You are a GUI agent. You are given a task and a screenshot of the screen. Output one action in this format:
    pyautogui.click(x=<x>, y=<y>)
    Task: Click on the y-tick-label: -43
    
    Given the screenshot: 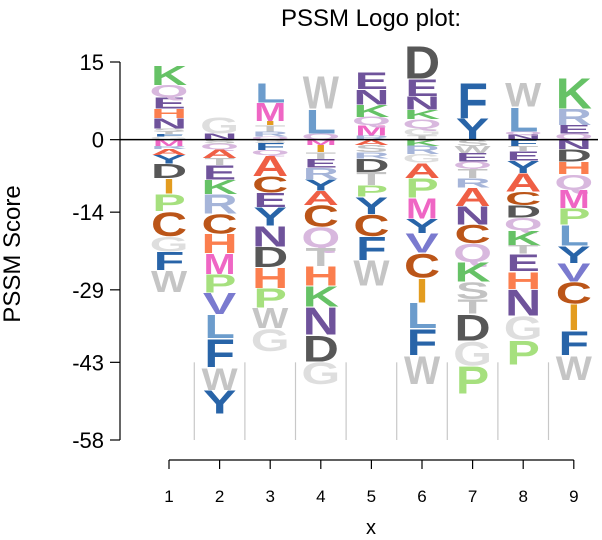 What is the action you would take?
    pyautogui.click(x=88, y=362)
    